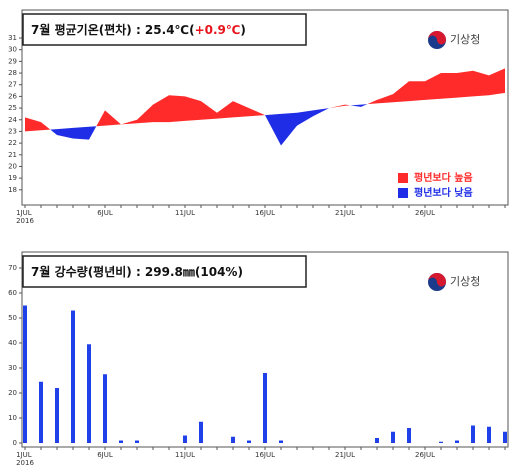  I want to click on y-tick-label: 40, so click(12, 343).